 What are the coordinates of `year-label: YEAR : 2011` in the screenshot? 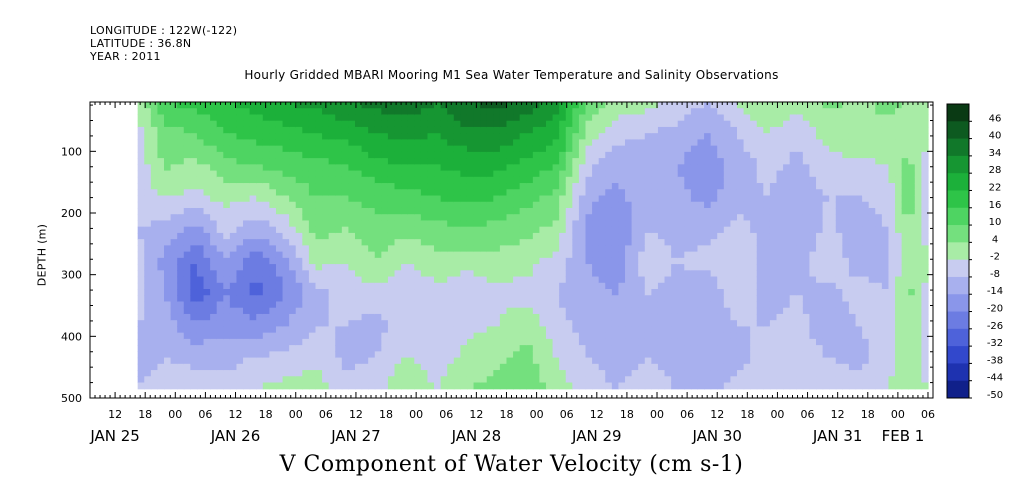 It's located at (125, 56).